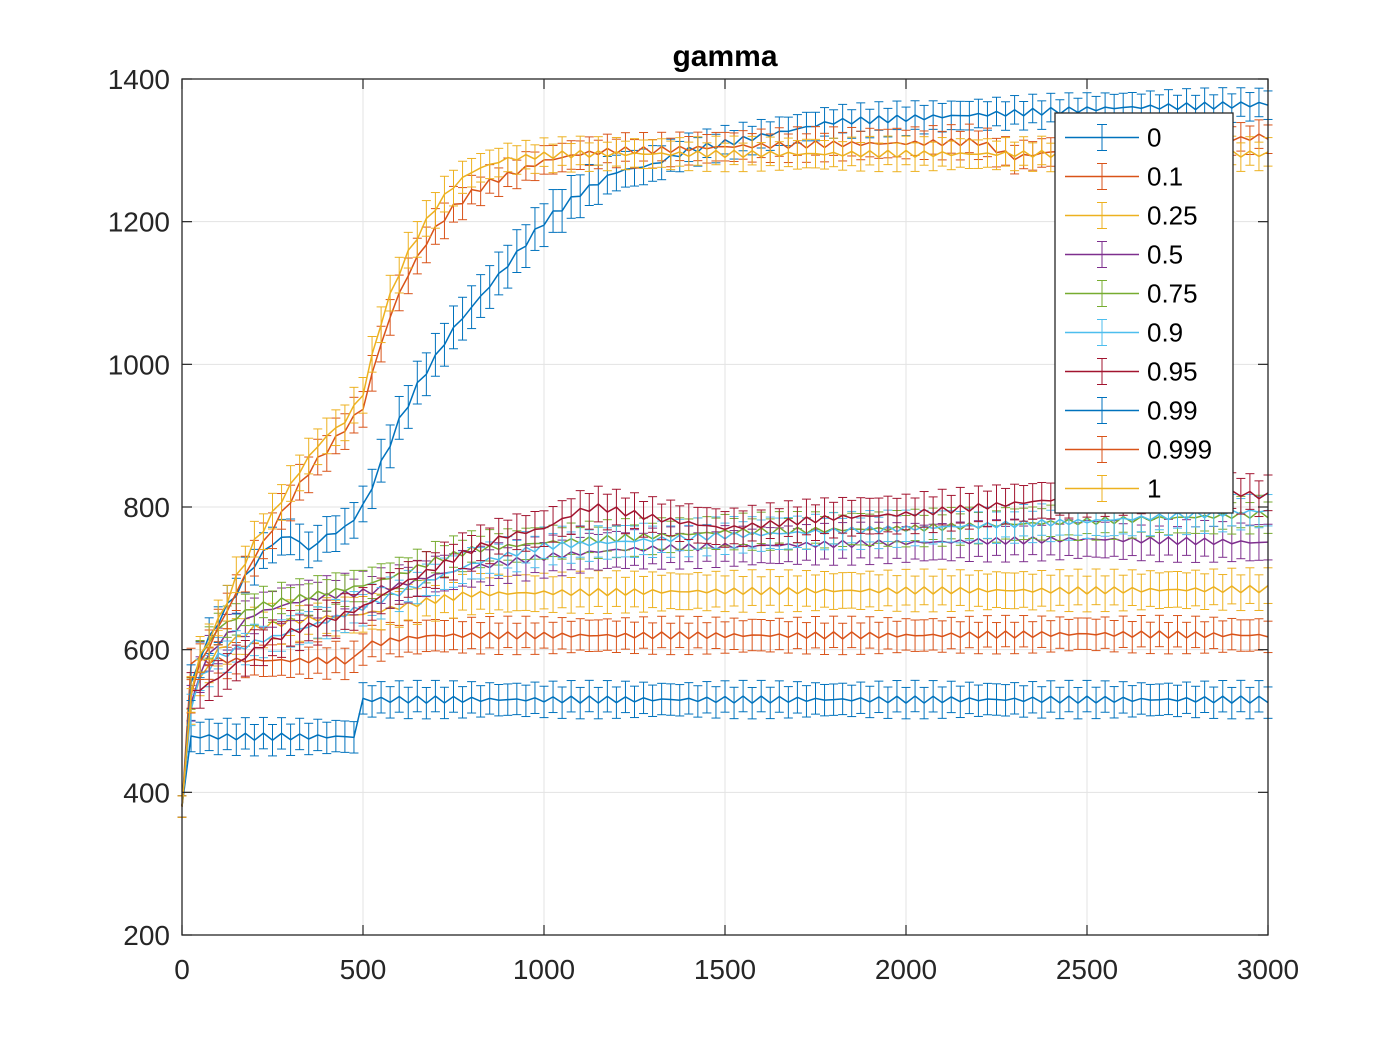 Image resolution: width=1400 pixels, height=1050 pixels. What do you see at coordinates (146, 935) in the screenshot?
I see `y-tick-label: 200` at bounding box center [146, 935].